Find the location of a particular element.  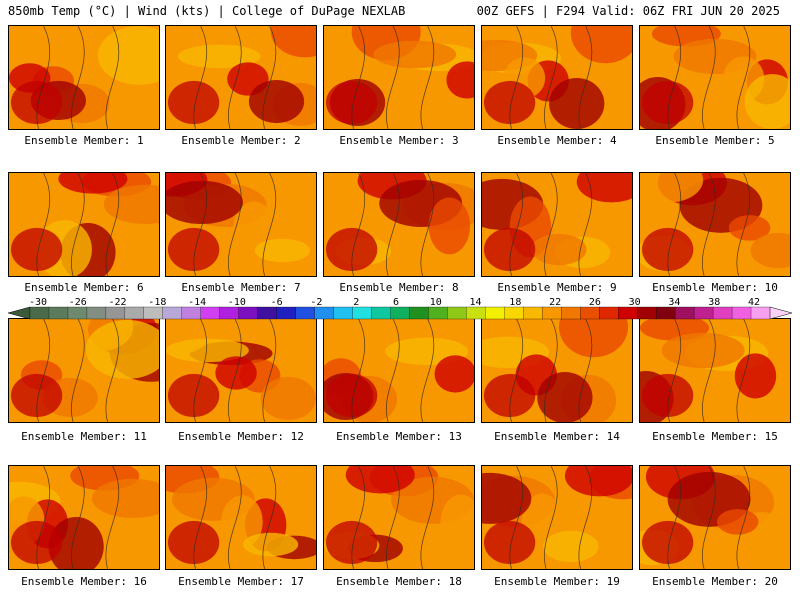

ensemble-member-label: Ensemble Member: 15 is located at coordinates (715, 436).